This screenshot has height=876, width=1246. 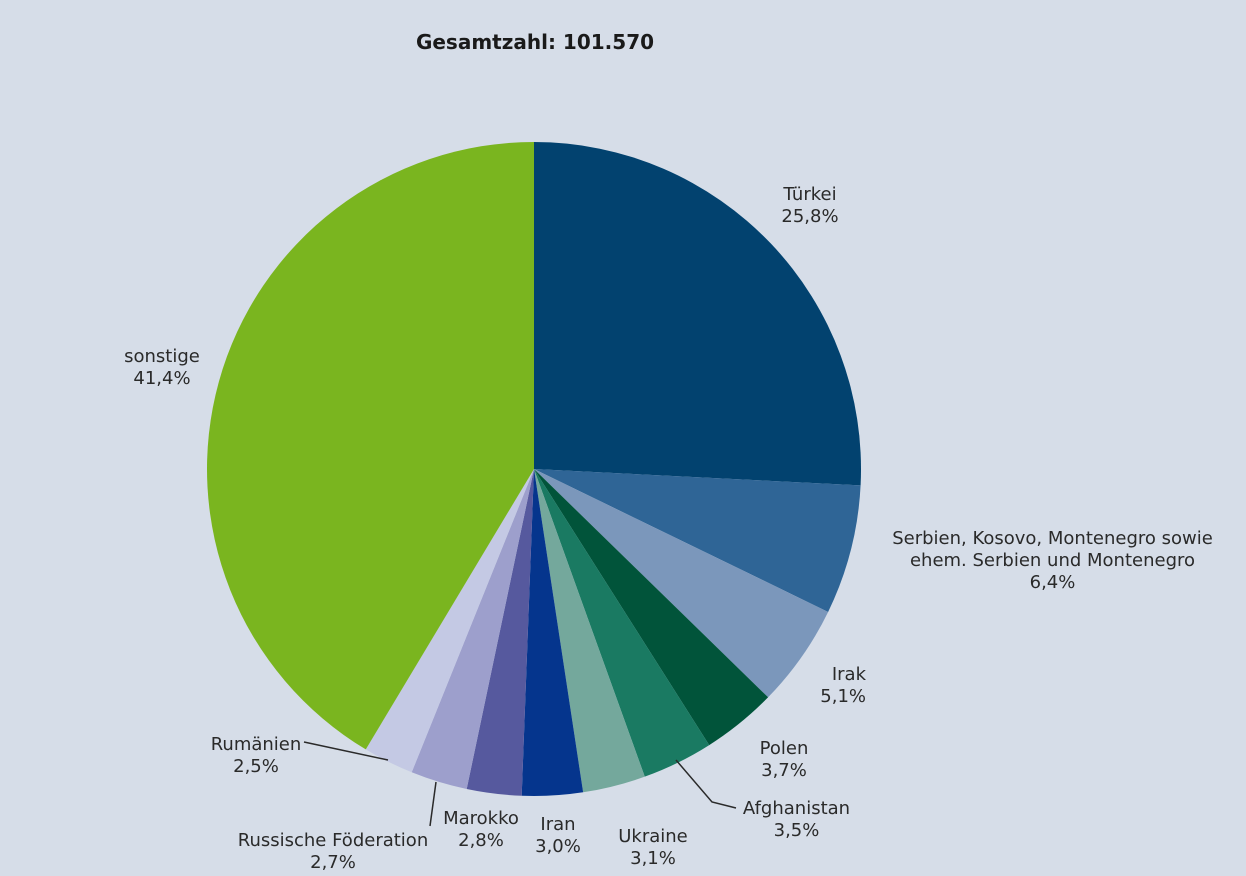 I want to click on slice-percent: 2,8%, so click(x=481, y=840).